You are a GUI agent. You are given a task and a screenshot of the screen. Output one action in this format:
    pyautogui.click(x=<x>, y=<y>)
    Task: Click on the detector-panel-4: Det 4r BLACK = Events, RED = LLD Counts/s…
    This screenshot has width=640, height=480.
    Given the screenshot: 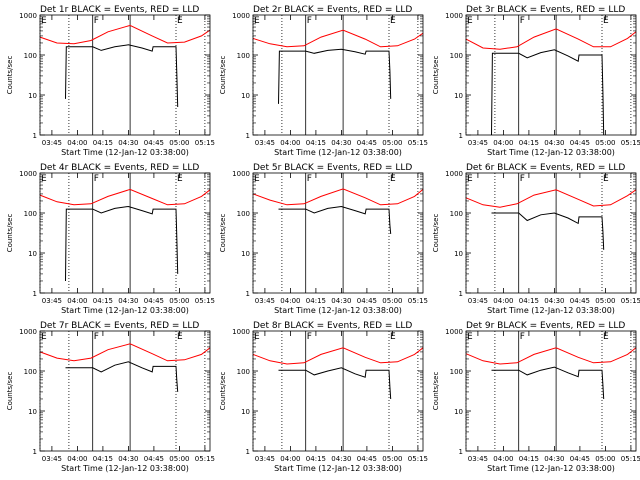 What is the action you would take?
    pyautogui.click(x=110, y=239)
    